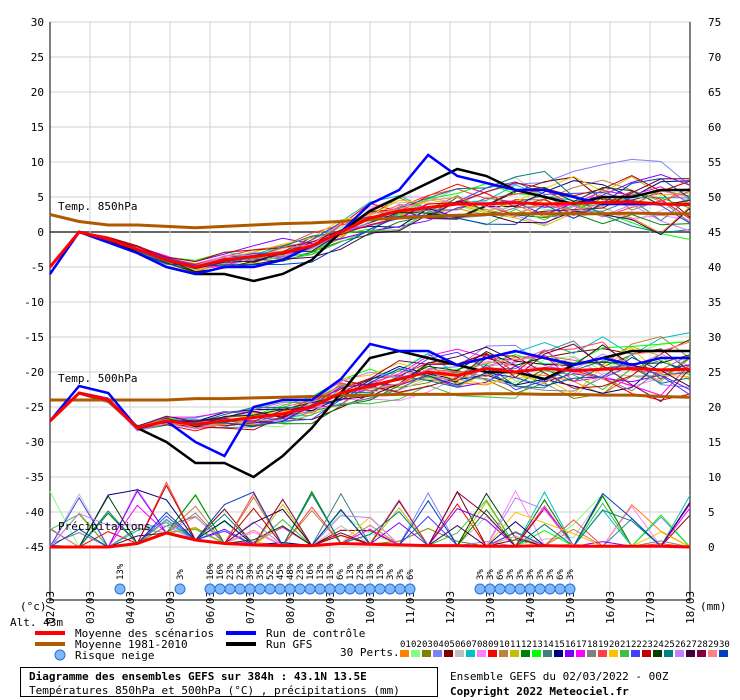  What do you see at coordinates (714, 162) in the screenshot?
I see `right-tick-label: 55` at bounding box center [714, 162].